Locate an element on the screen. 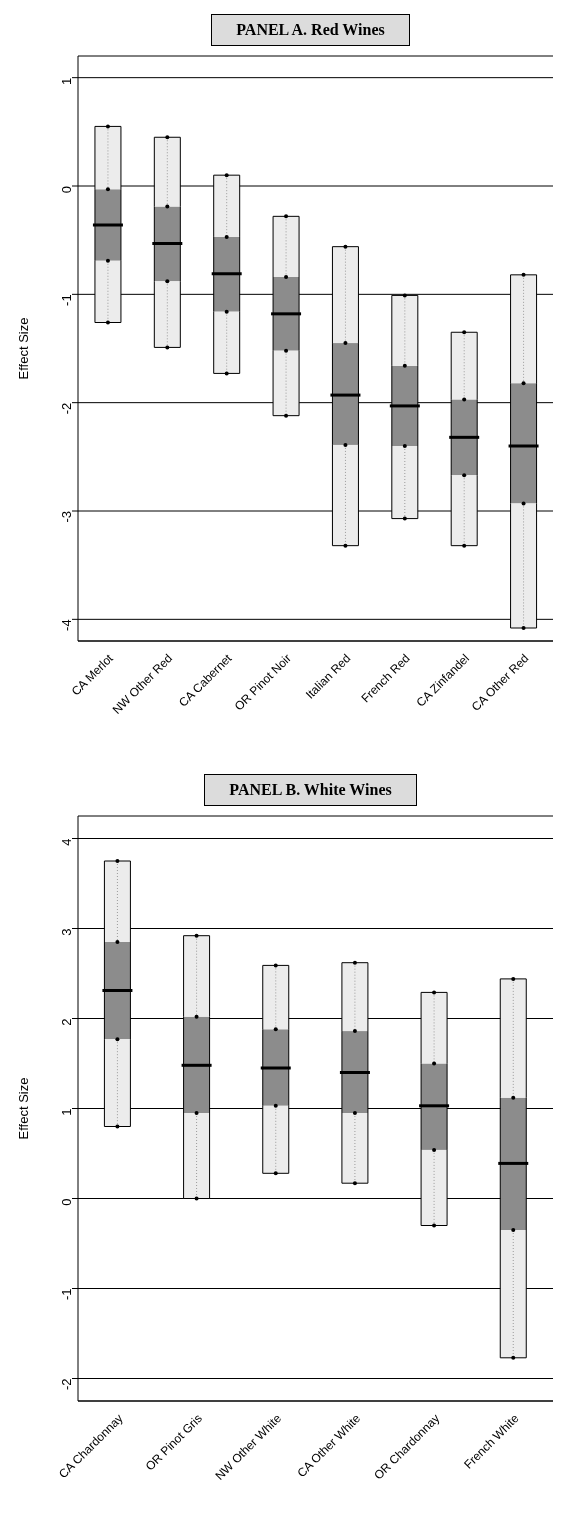 The height and width of the screenshot is (1532, 561). y-tick-label: 2 is located at coordinates (66, 1022).